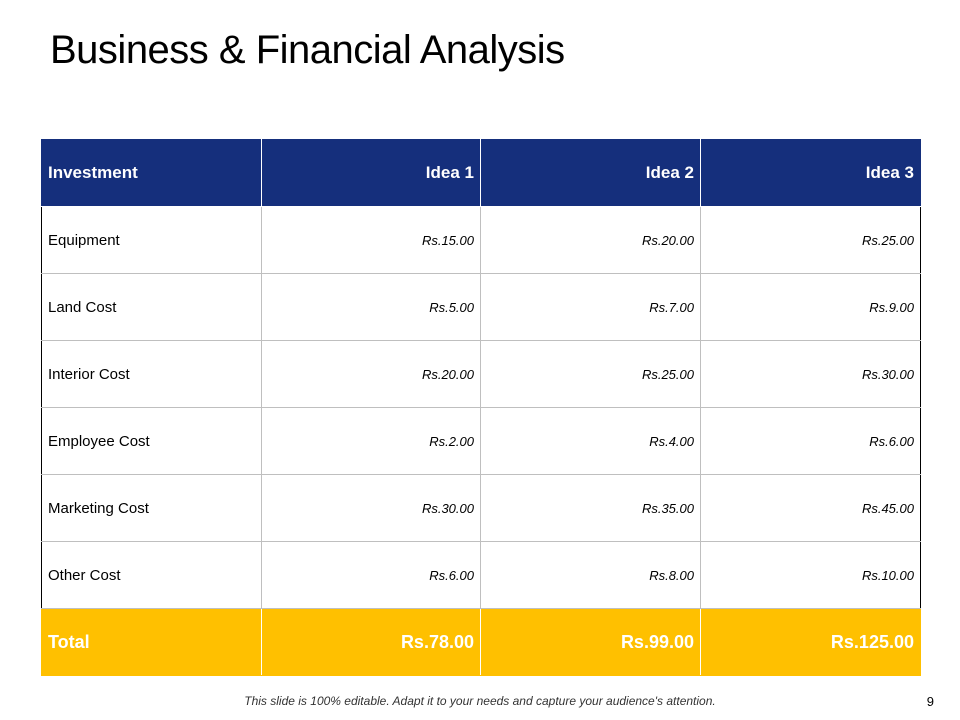 The width and height of the screenshot is (960, 720). Describe the element at coordinates (307, 50) in the screenshot. I see `slide-title: Business & Financial Analysis` at that location.